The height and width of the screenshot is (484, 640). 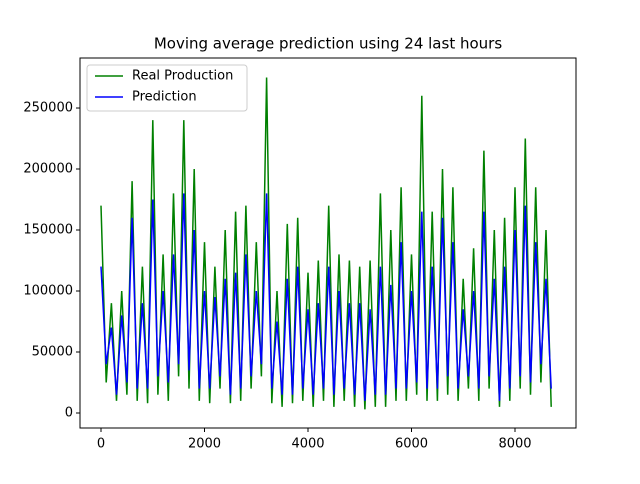 What do you see at coordinates (48, 291) in the screenshot?
I see `y-tick-label: 100000` at bounding box center [48, 291].